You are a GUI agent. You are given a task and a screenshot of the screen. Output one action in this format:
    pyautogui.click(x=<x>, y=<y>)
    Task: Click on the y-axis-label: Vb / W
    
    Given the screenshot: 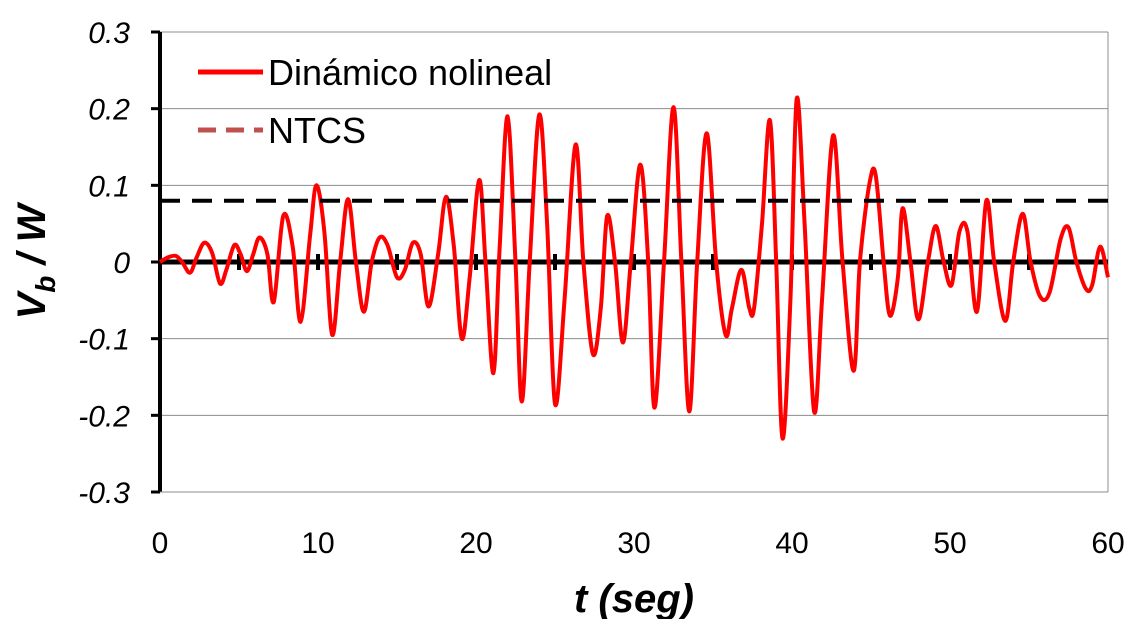 What is the action you would take?
    pyautogui.click(x=35, y=260)
    